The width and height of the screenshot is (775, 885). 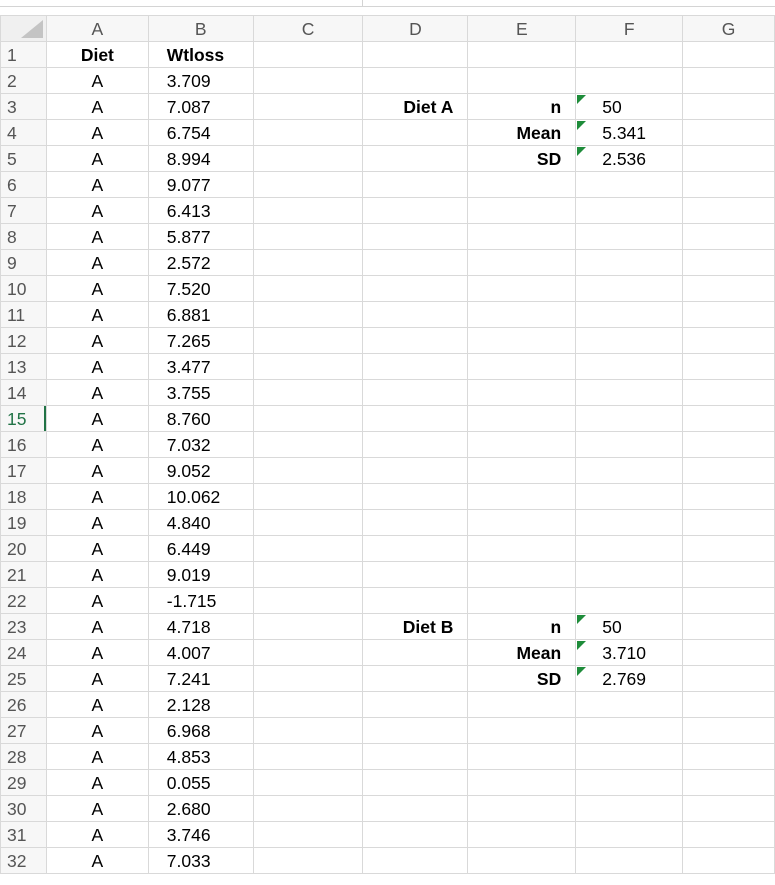 I want to click on cell-b: 7.265, so click(x=200, y=340).